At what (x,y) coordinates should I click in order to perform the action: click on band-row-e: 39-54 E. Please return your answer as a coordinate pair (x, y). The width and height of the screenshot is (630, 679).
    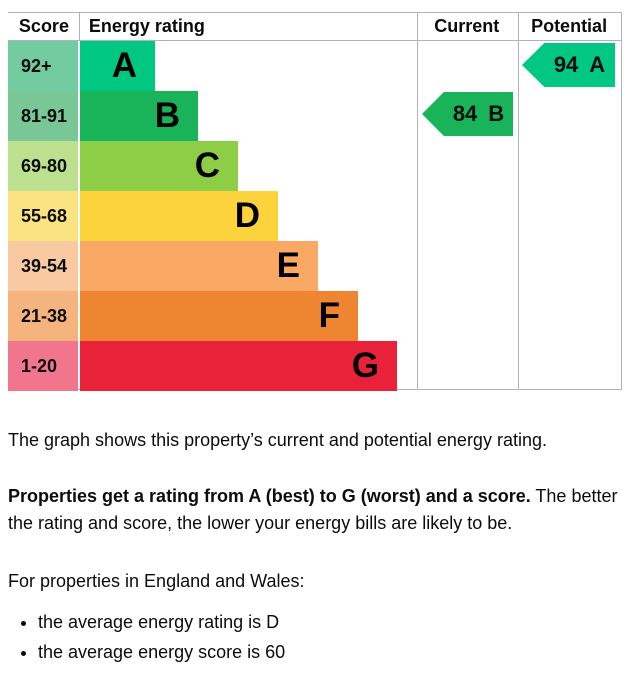
    Looking at the image, I should click on (314, 266).